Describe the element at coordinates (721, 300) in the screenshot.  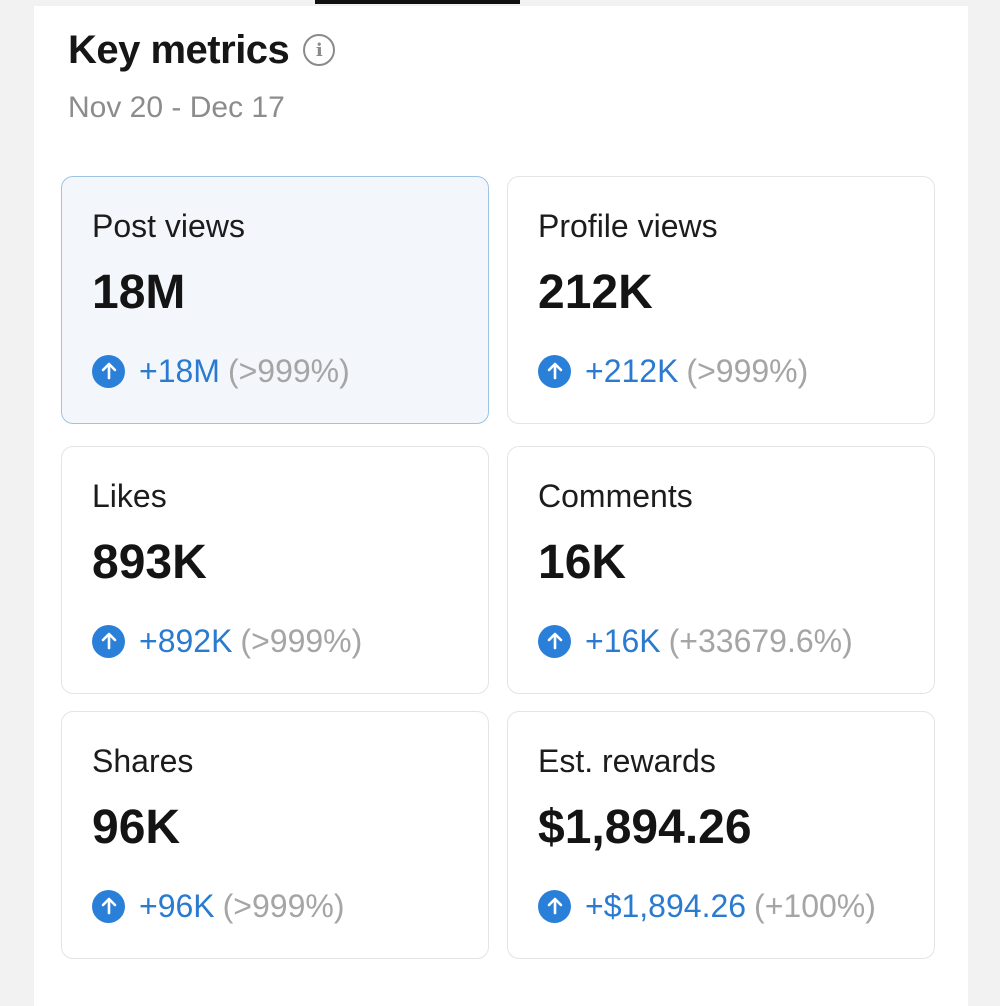
I see `metric-card-profile-views: Profile views 212K +212K (>999%)` at that location.